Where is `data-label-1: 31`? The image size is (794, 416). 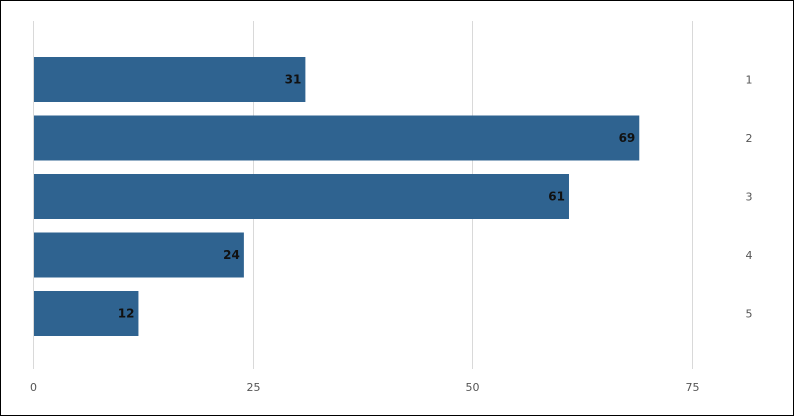
data-label-1: 31 is located at coordinates (293, 80).